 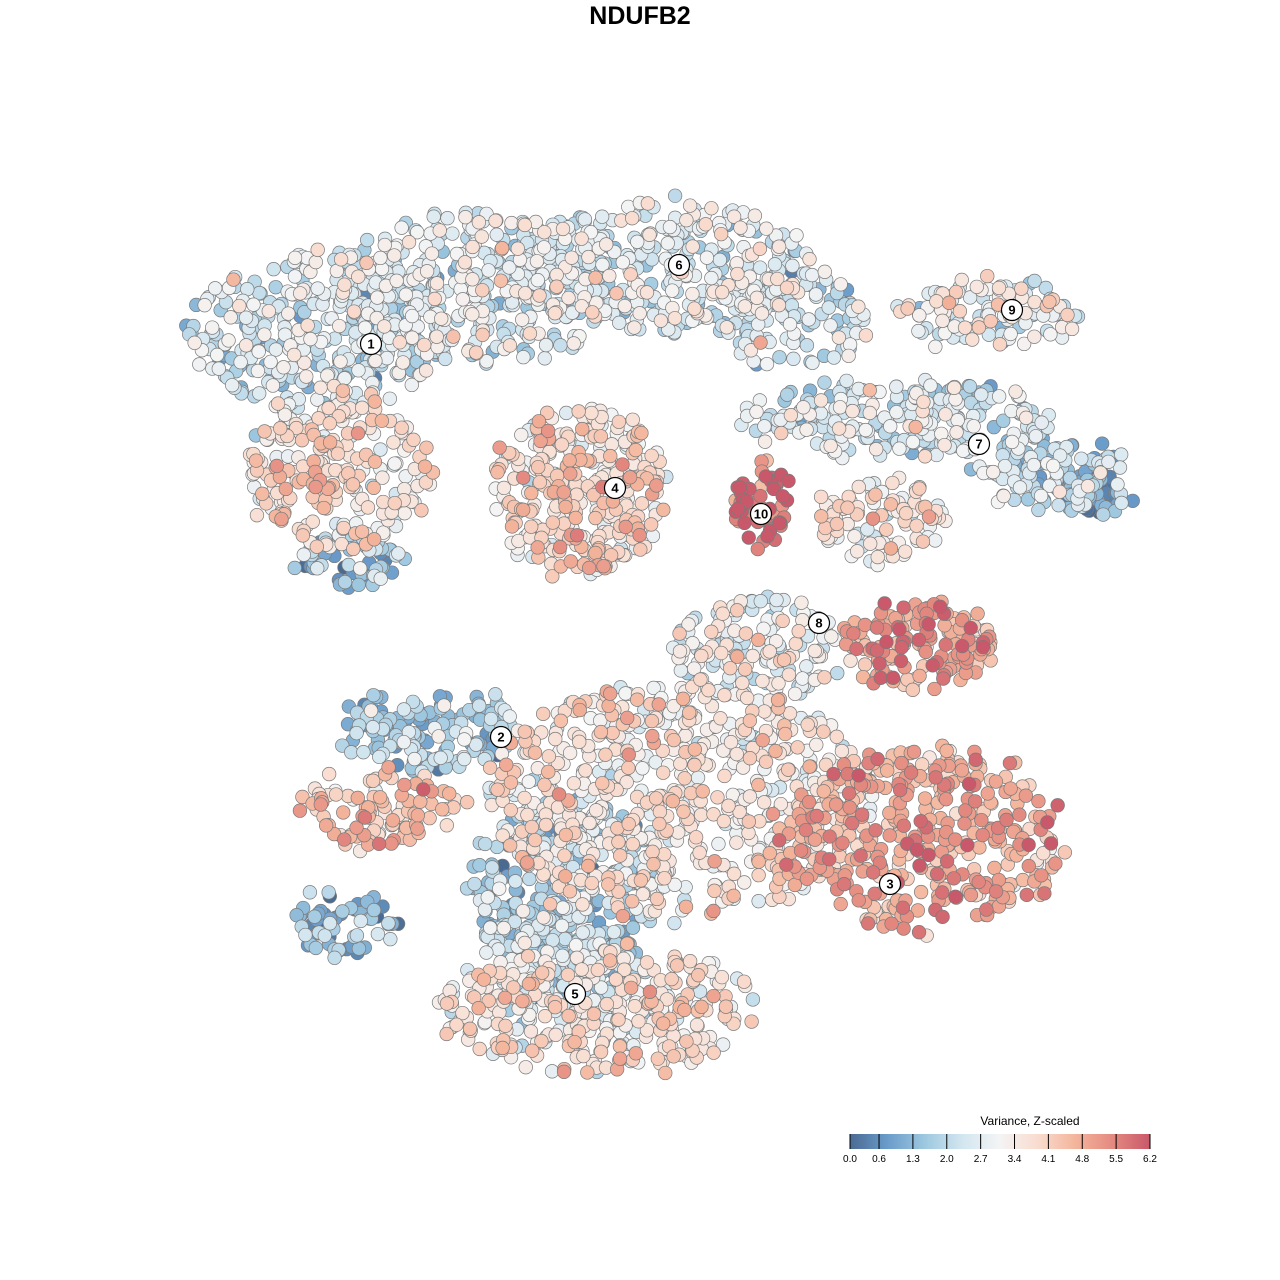 What do you see at coordinates (1116, 1159) in the screenshot?
I see `colorbar-tick-label: 5.5` at bounding box center [1116, 1159].